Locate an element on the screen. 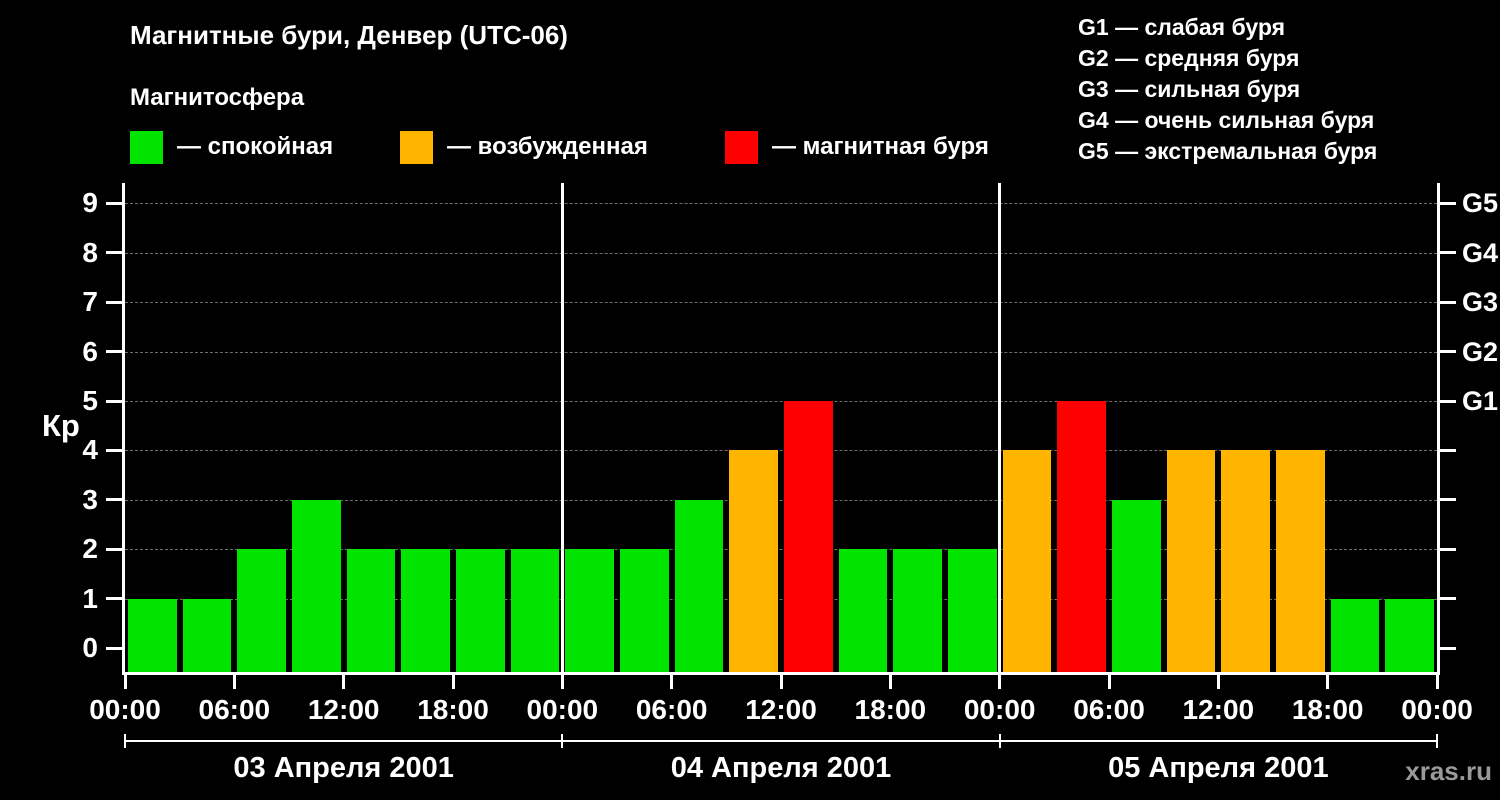 This screenshot has height=800, width=1500. y-tick-label: 9 is located at coordinates (90, 203).